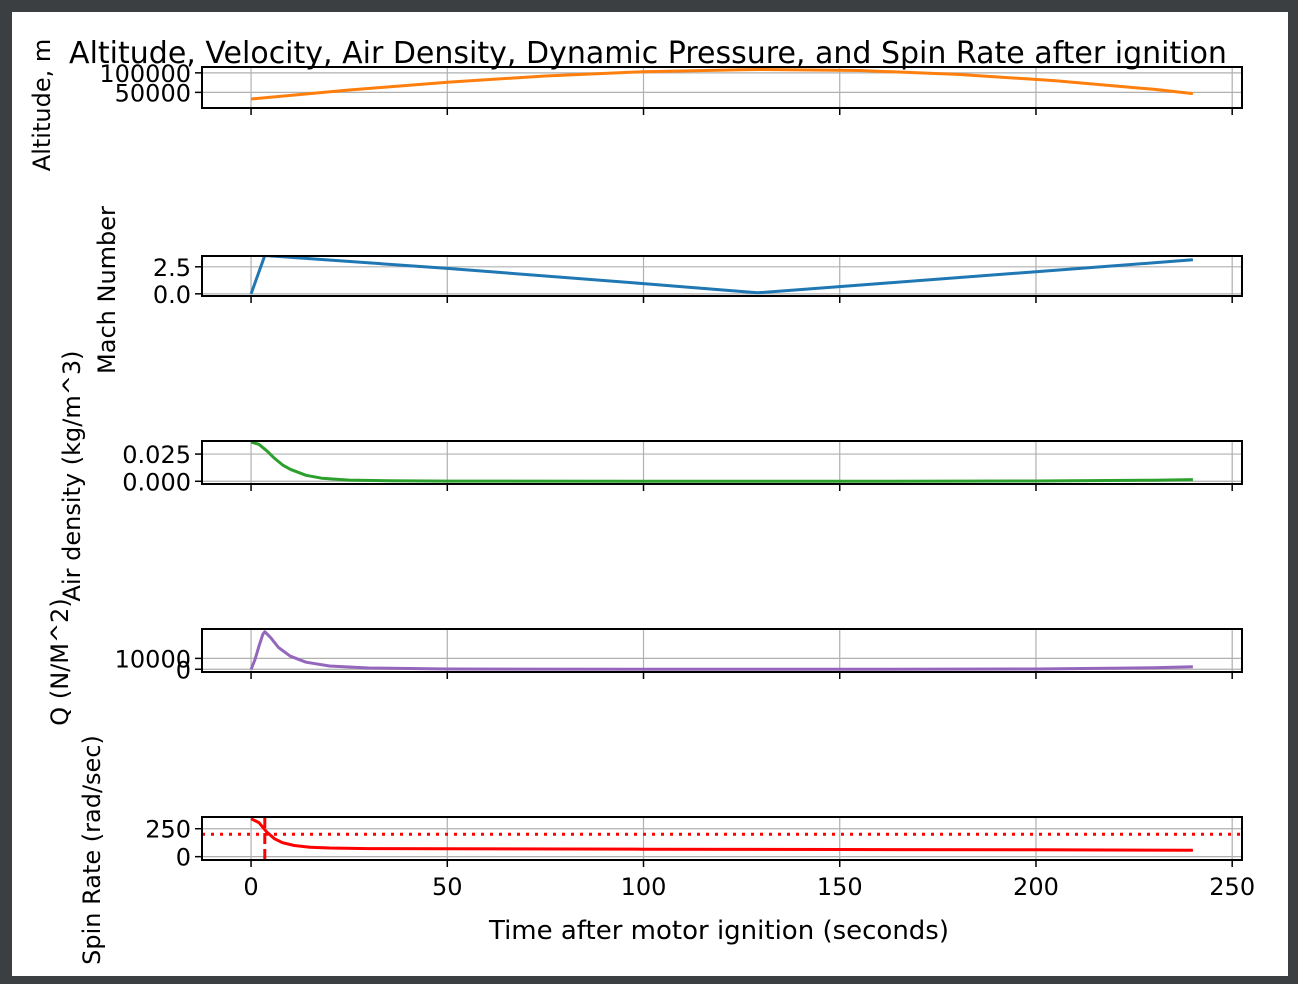 The height and width of the screenshot is (984, 1298). I want to click on x-tick-label: 0, so click(250, 887).